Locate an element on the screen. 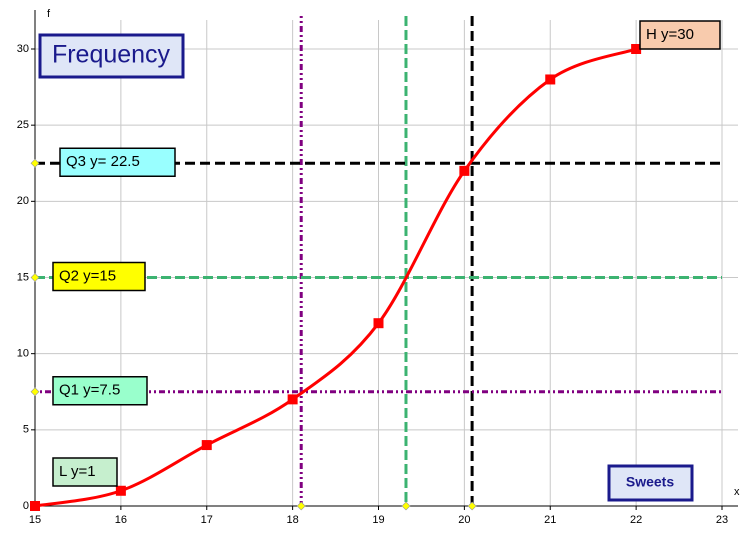  line-label: Q2 y=15 is located at coordinates (87, 275).